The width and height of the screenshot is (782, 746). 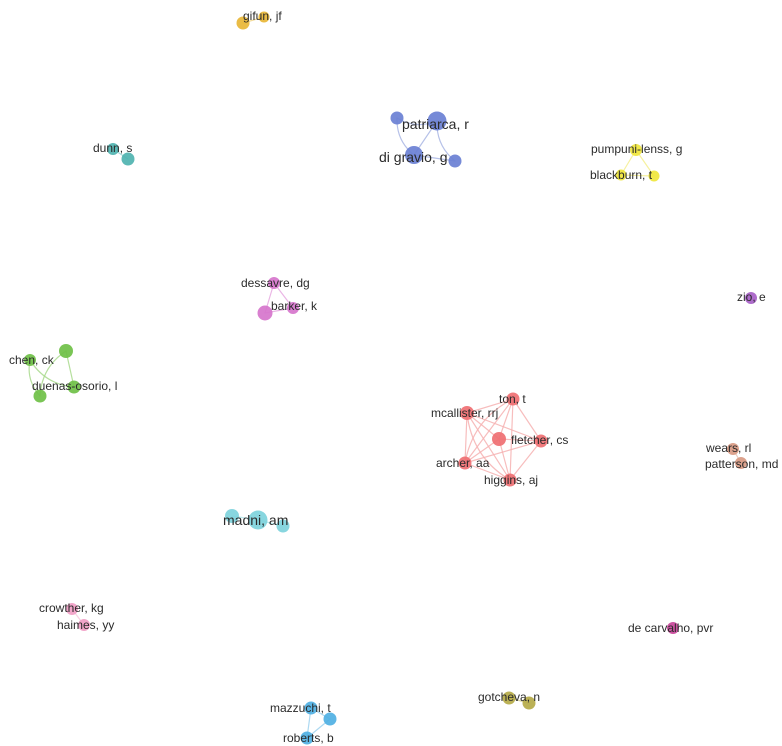 I want to click on author-label-gotcheva-0: gotcheva, n, so click(x=509, y=697).